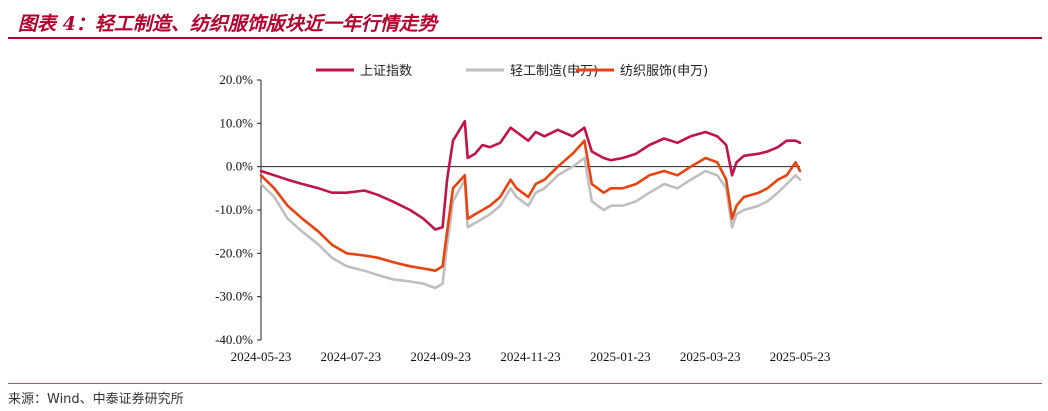 This screenshot has width=1048, height=411. What do you see at coordinates (234, 209) in the screenshot?
I see `y-tick-label: -10.0%` at bounding box center [234, 209].